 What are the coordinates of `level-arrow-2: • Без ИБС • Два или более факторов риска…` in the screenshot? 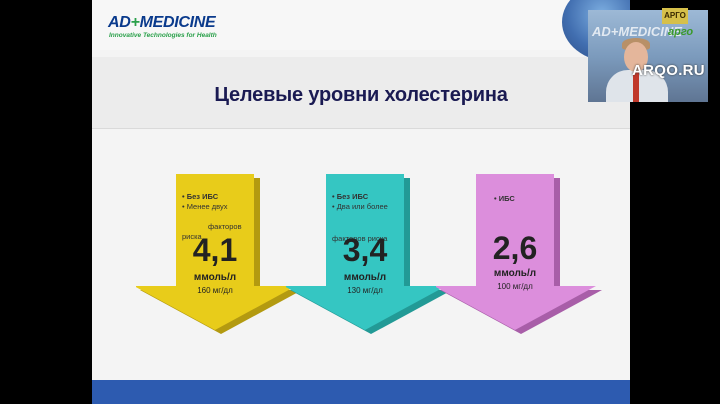 It's located at (371, 253).